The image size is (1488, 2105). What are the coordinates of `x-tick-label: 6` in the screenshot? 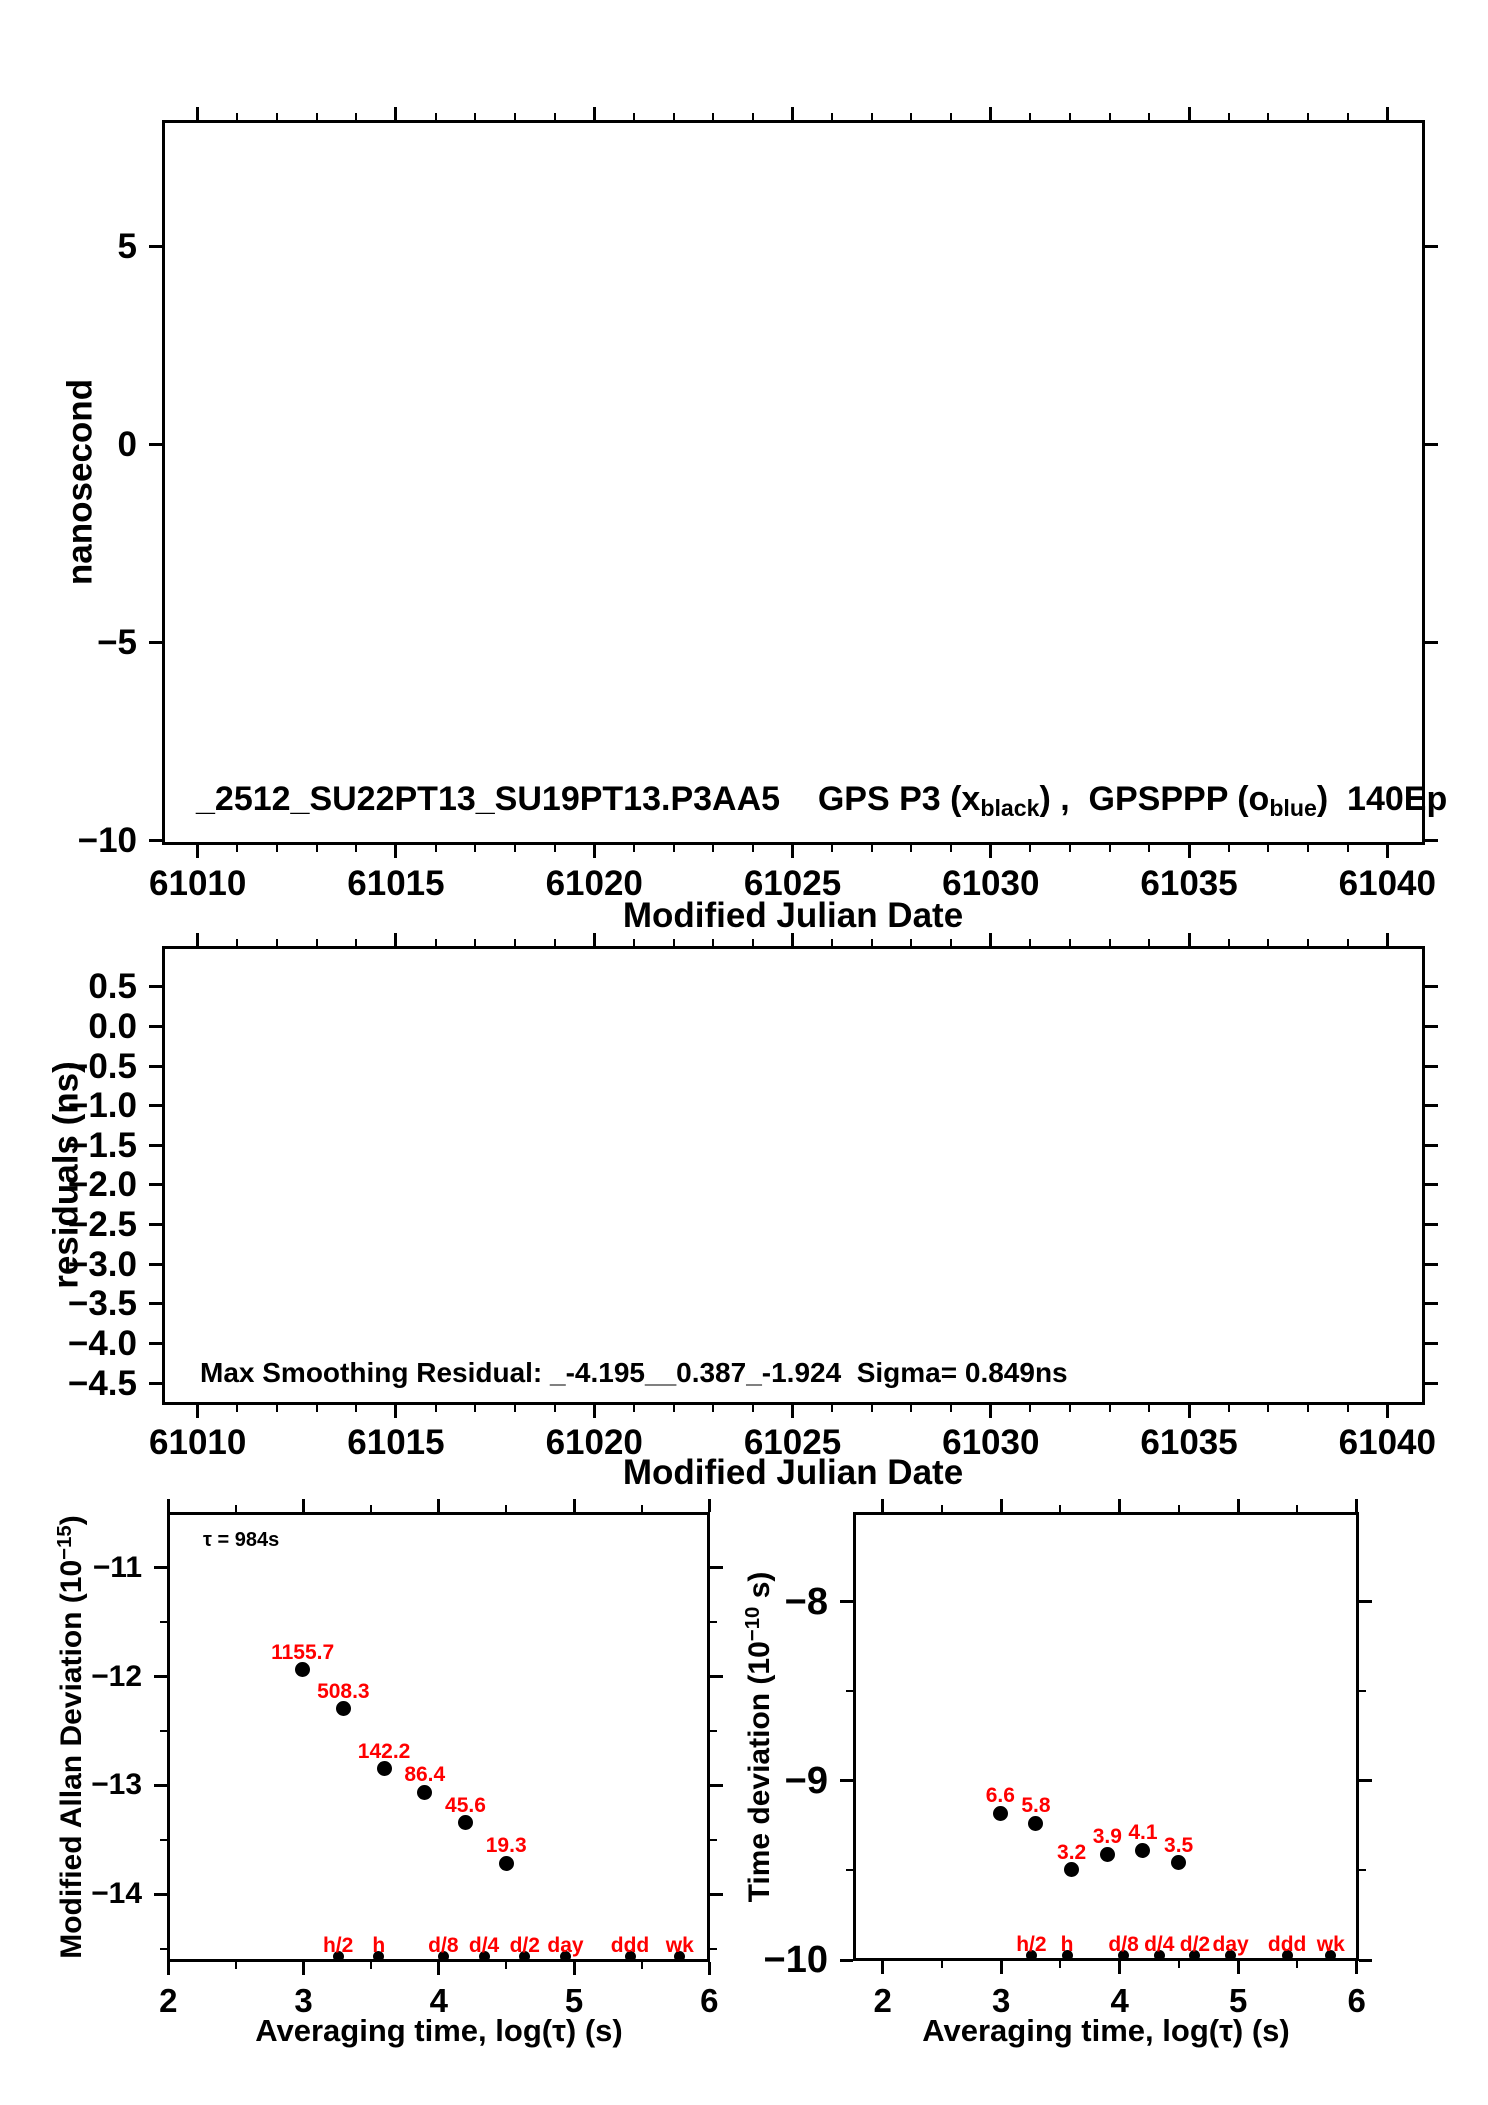 It's located at (709, 2000).